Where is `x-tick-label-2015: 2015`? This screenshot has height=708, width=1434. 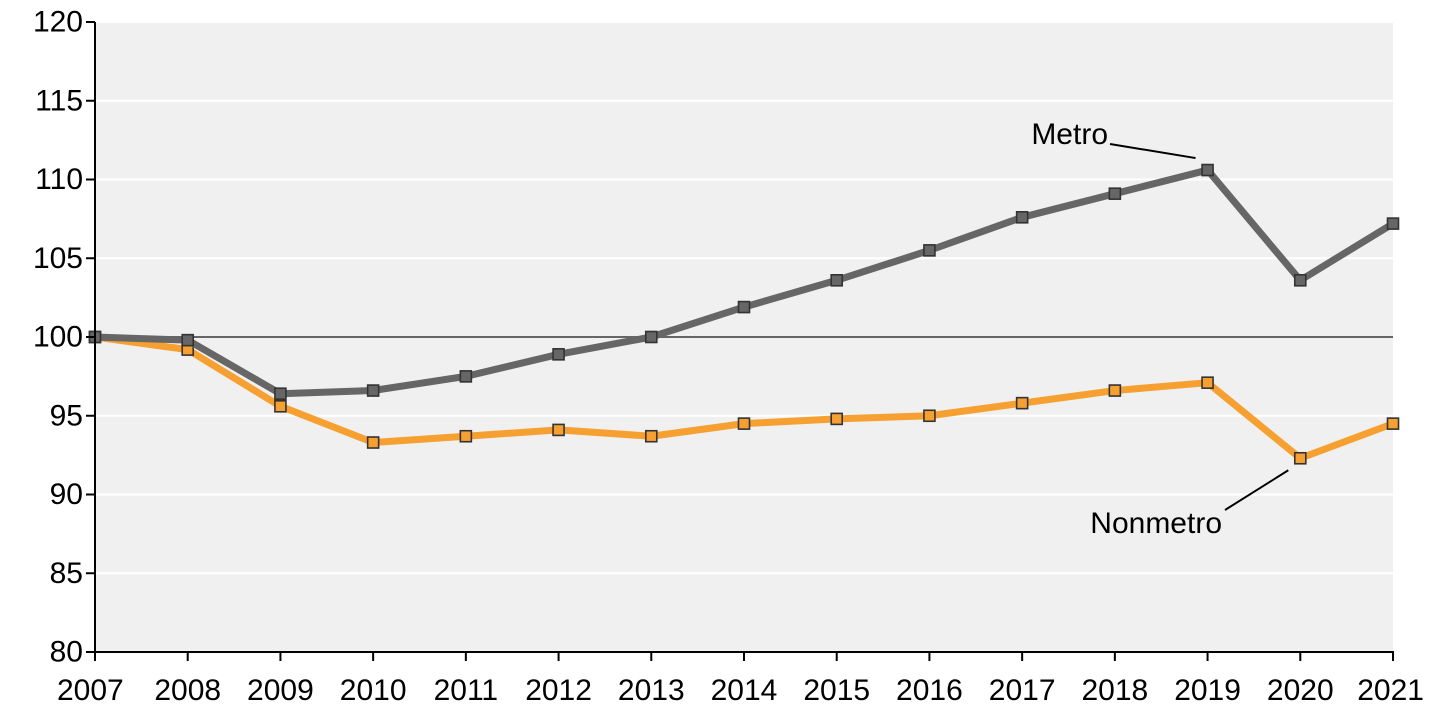
x-tick-label-2015: 2015 is located at coordinates (836, 690).